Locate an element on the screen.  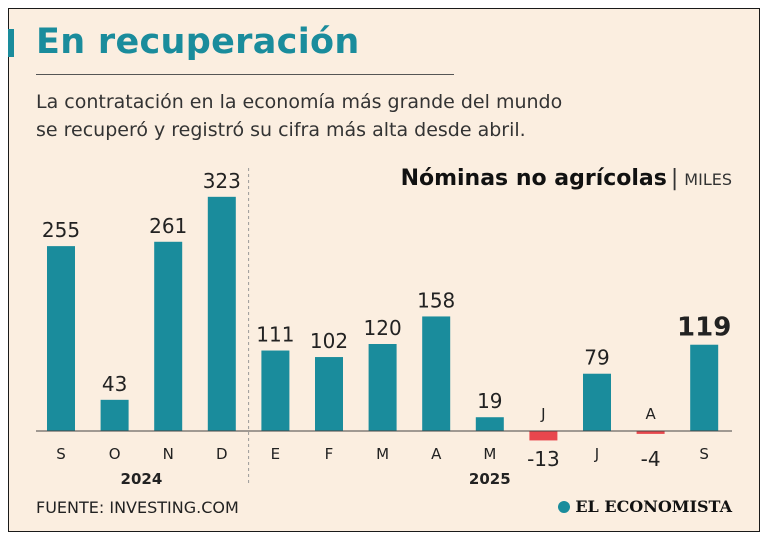
category-label-2: N is located at coordinates (168, 454).